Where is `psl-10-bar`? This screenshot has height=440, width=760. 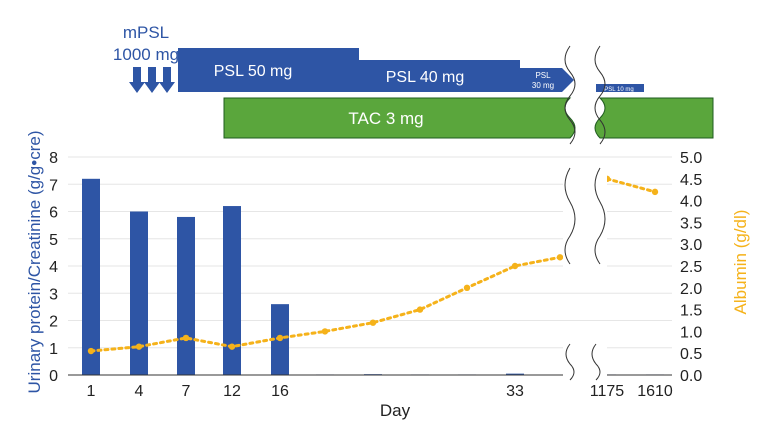
psl-10-bar is located at coordinates (620, 88).